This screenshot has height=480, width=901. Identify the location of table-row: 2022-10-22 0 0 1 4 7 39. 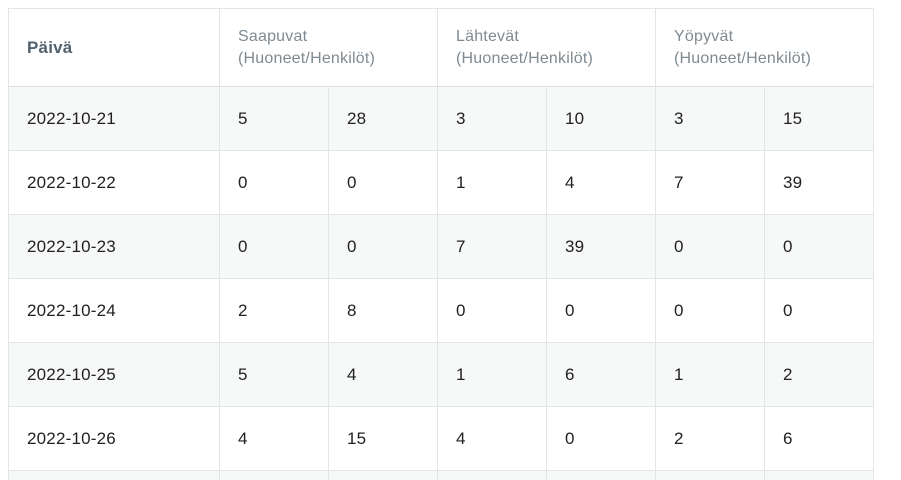
(441, 182).